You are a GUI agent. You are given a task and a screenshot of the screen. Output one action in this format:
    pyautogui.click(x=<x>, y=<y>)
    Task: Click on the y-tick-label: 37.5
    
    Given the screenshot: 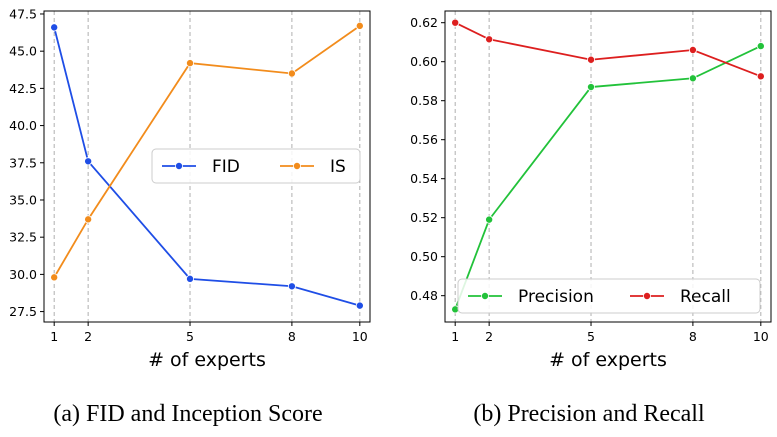 What is the action you would take?
    pyautogui.click(x=23, y=162)
    